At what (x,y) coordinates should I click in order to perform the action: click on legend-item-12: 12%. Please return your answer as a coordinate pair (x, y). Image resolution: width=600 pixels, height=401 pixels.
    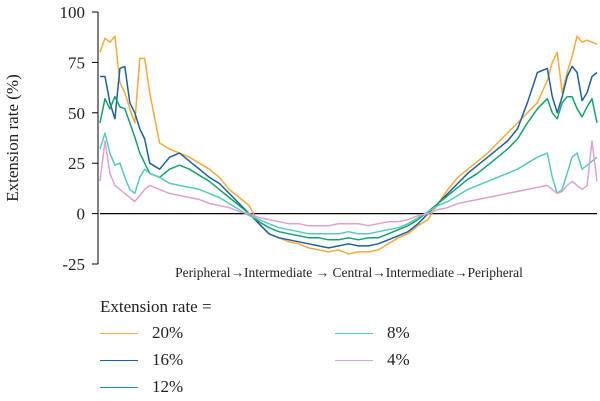
    Looking at the image, I should click on (180, 387).